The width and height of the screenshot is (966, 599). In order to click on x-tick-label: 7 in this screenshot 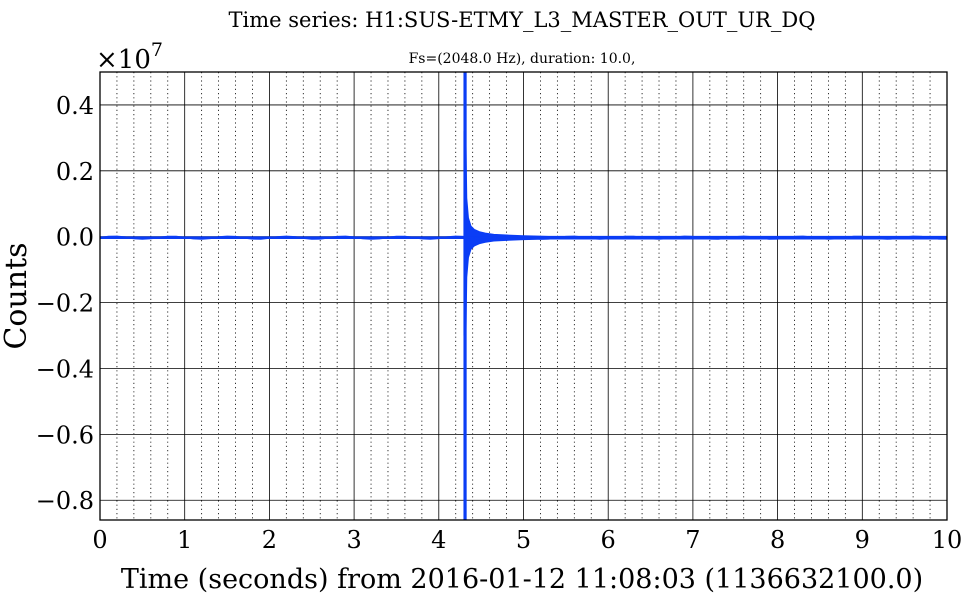, I will do `click(692, 540)`.